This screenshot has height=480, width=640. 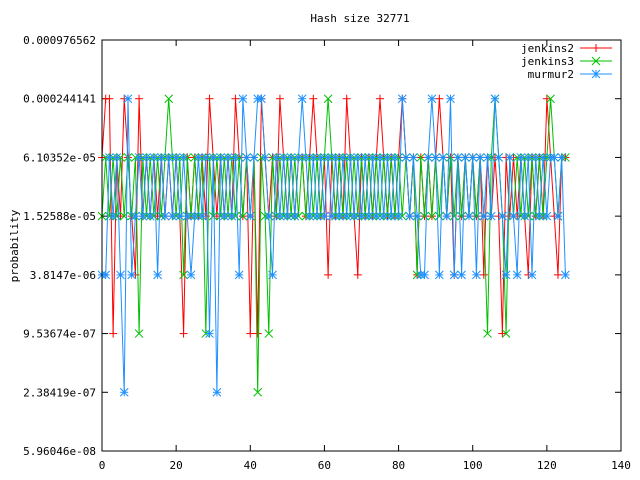 I want to click on x-tick-label: 40, so click(x=250, y=465).